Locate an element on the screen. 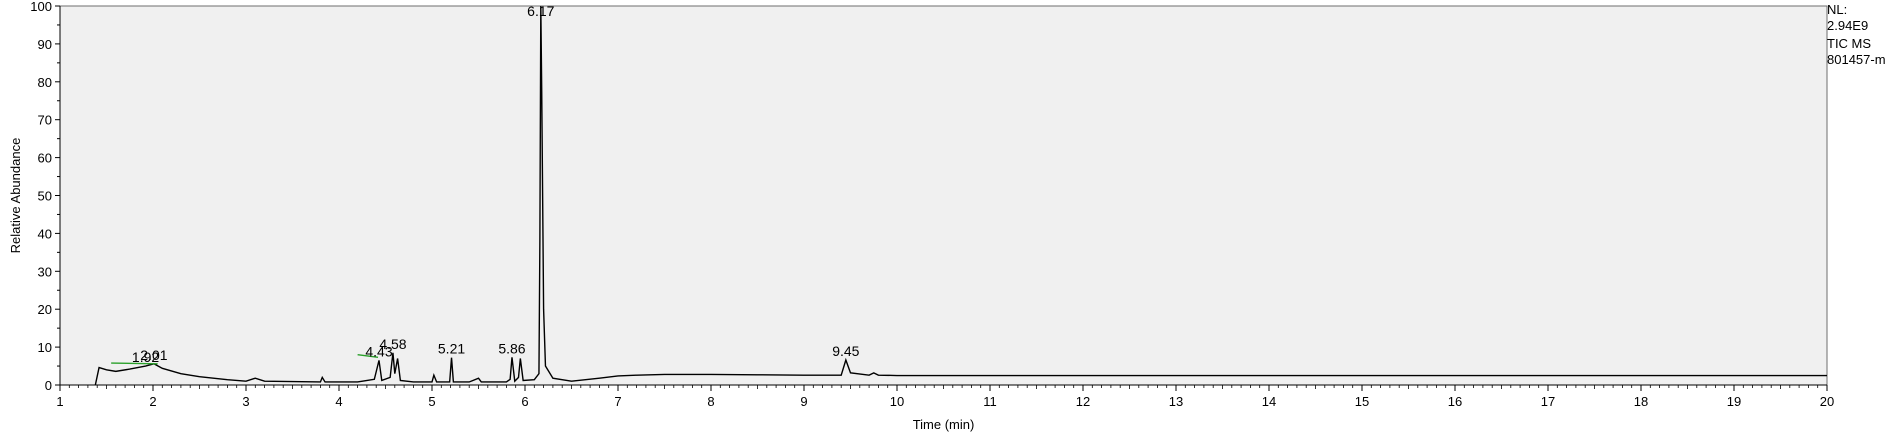 The image size is (1895, 435). x-tick-label: 12 is located at coordinates (1083, 401).